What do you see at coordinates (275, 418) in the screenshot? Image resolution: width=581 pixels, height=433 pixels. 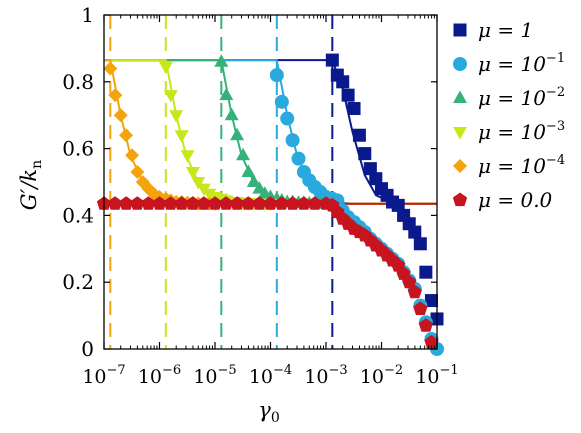 I see `x-axis-label-sub: 0` at bounding box center [275, 418].